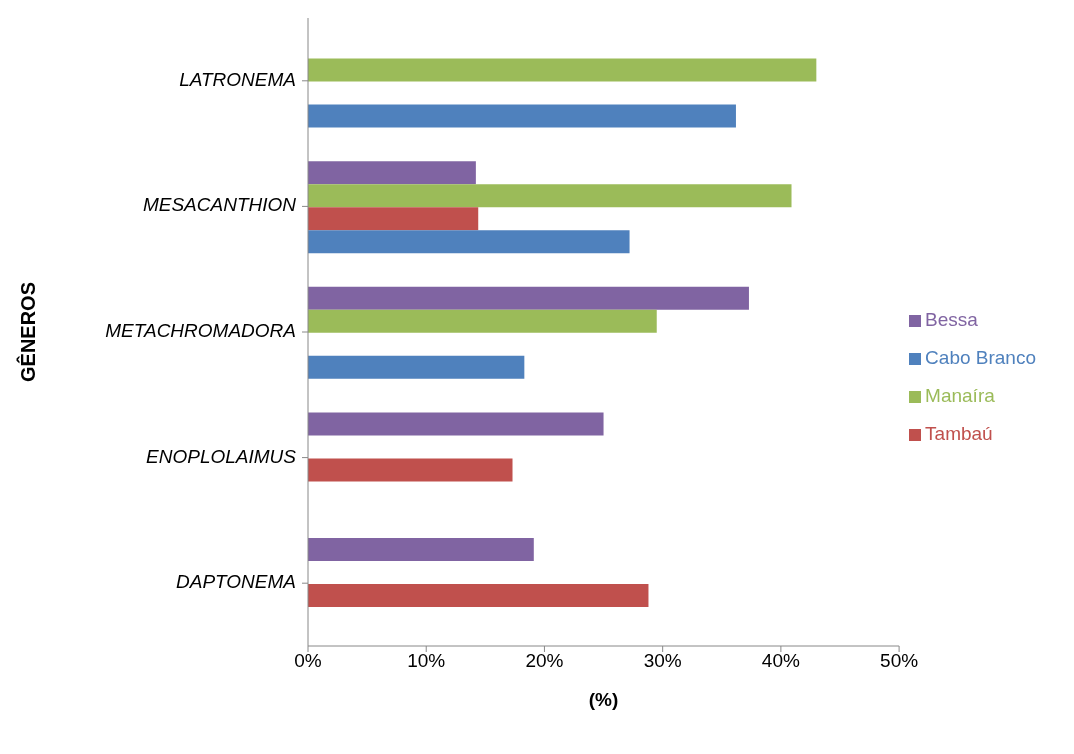 This screenshot has height=754, width=1074. Describe the element at coordinates (544, 661) in the screenshot. I see `x-tick-label: 20%` at that location.